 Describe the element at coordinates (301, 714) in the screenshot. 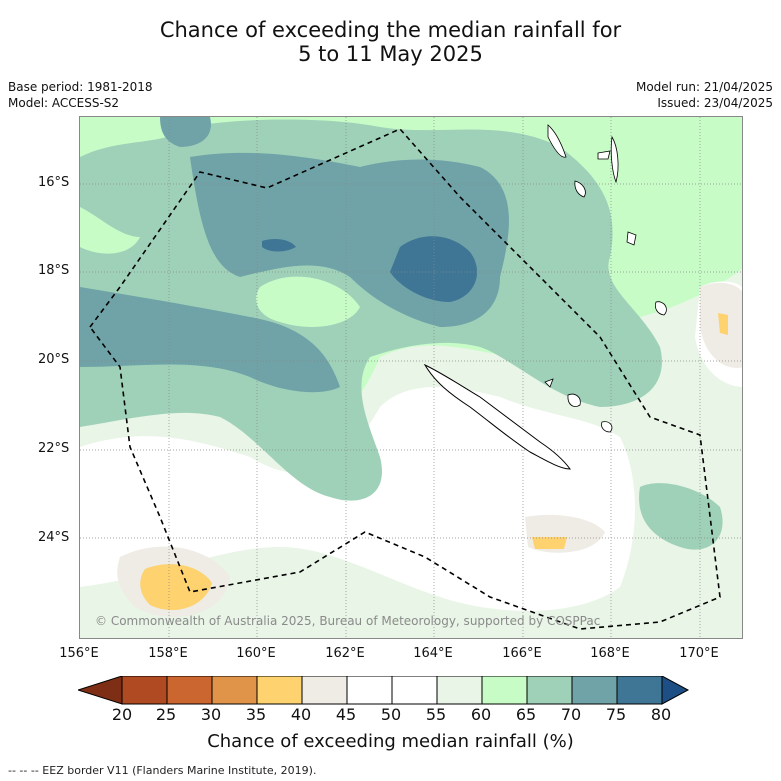

I see `colorbar-tick: 40` at that location.